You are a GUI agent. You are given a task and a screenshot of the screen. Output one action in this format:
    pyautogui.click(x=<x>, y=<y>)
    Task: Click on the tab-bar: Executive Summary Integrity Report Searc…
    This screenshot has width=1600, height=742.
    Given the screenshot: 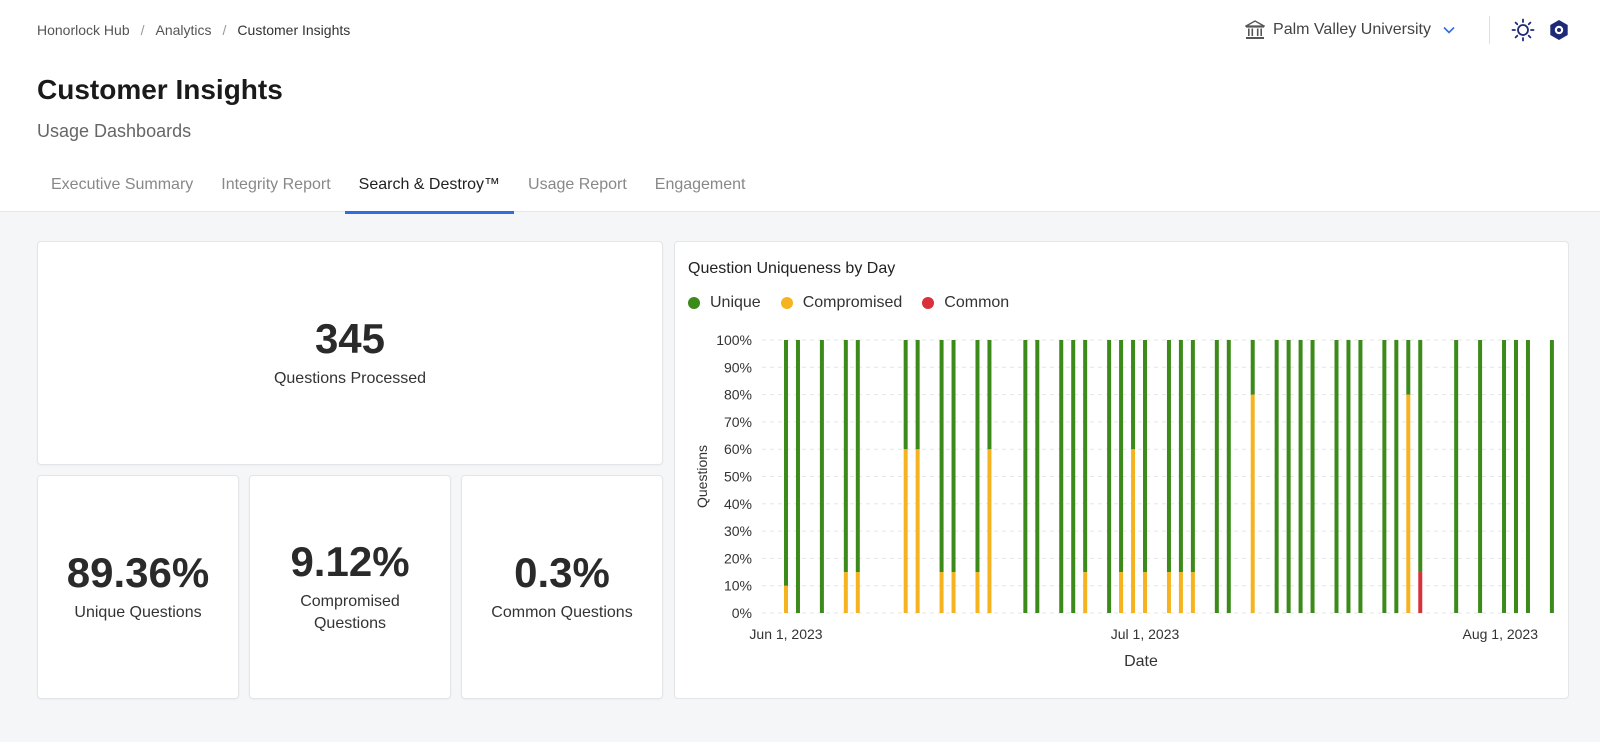 What is the action you would take?
    pyautogui.click(x=398, y=190)
    